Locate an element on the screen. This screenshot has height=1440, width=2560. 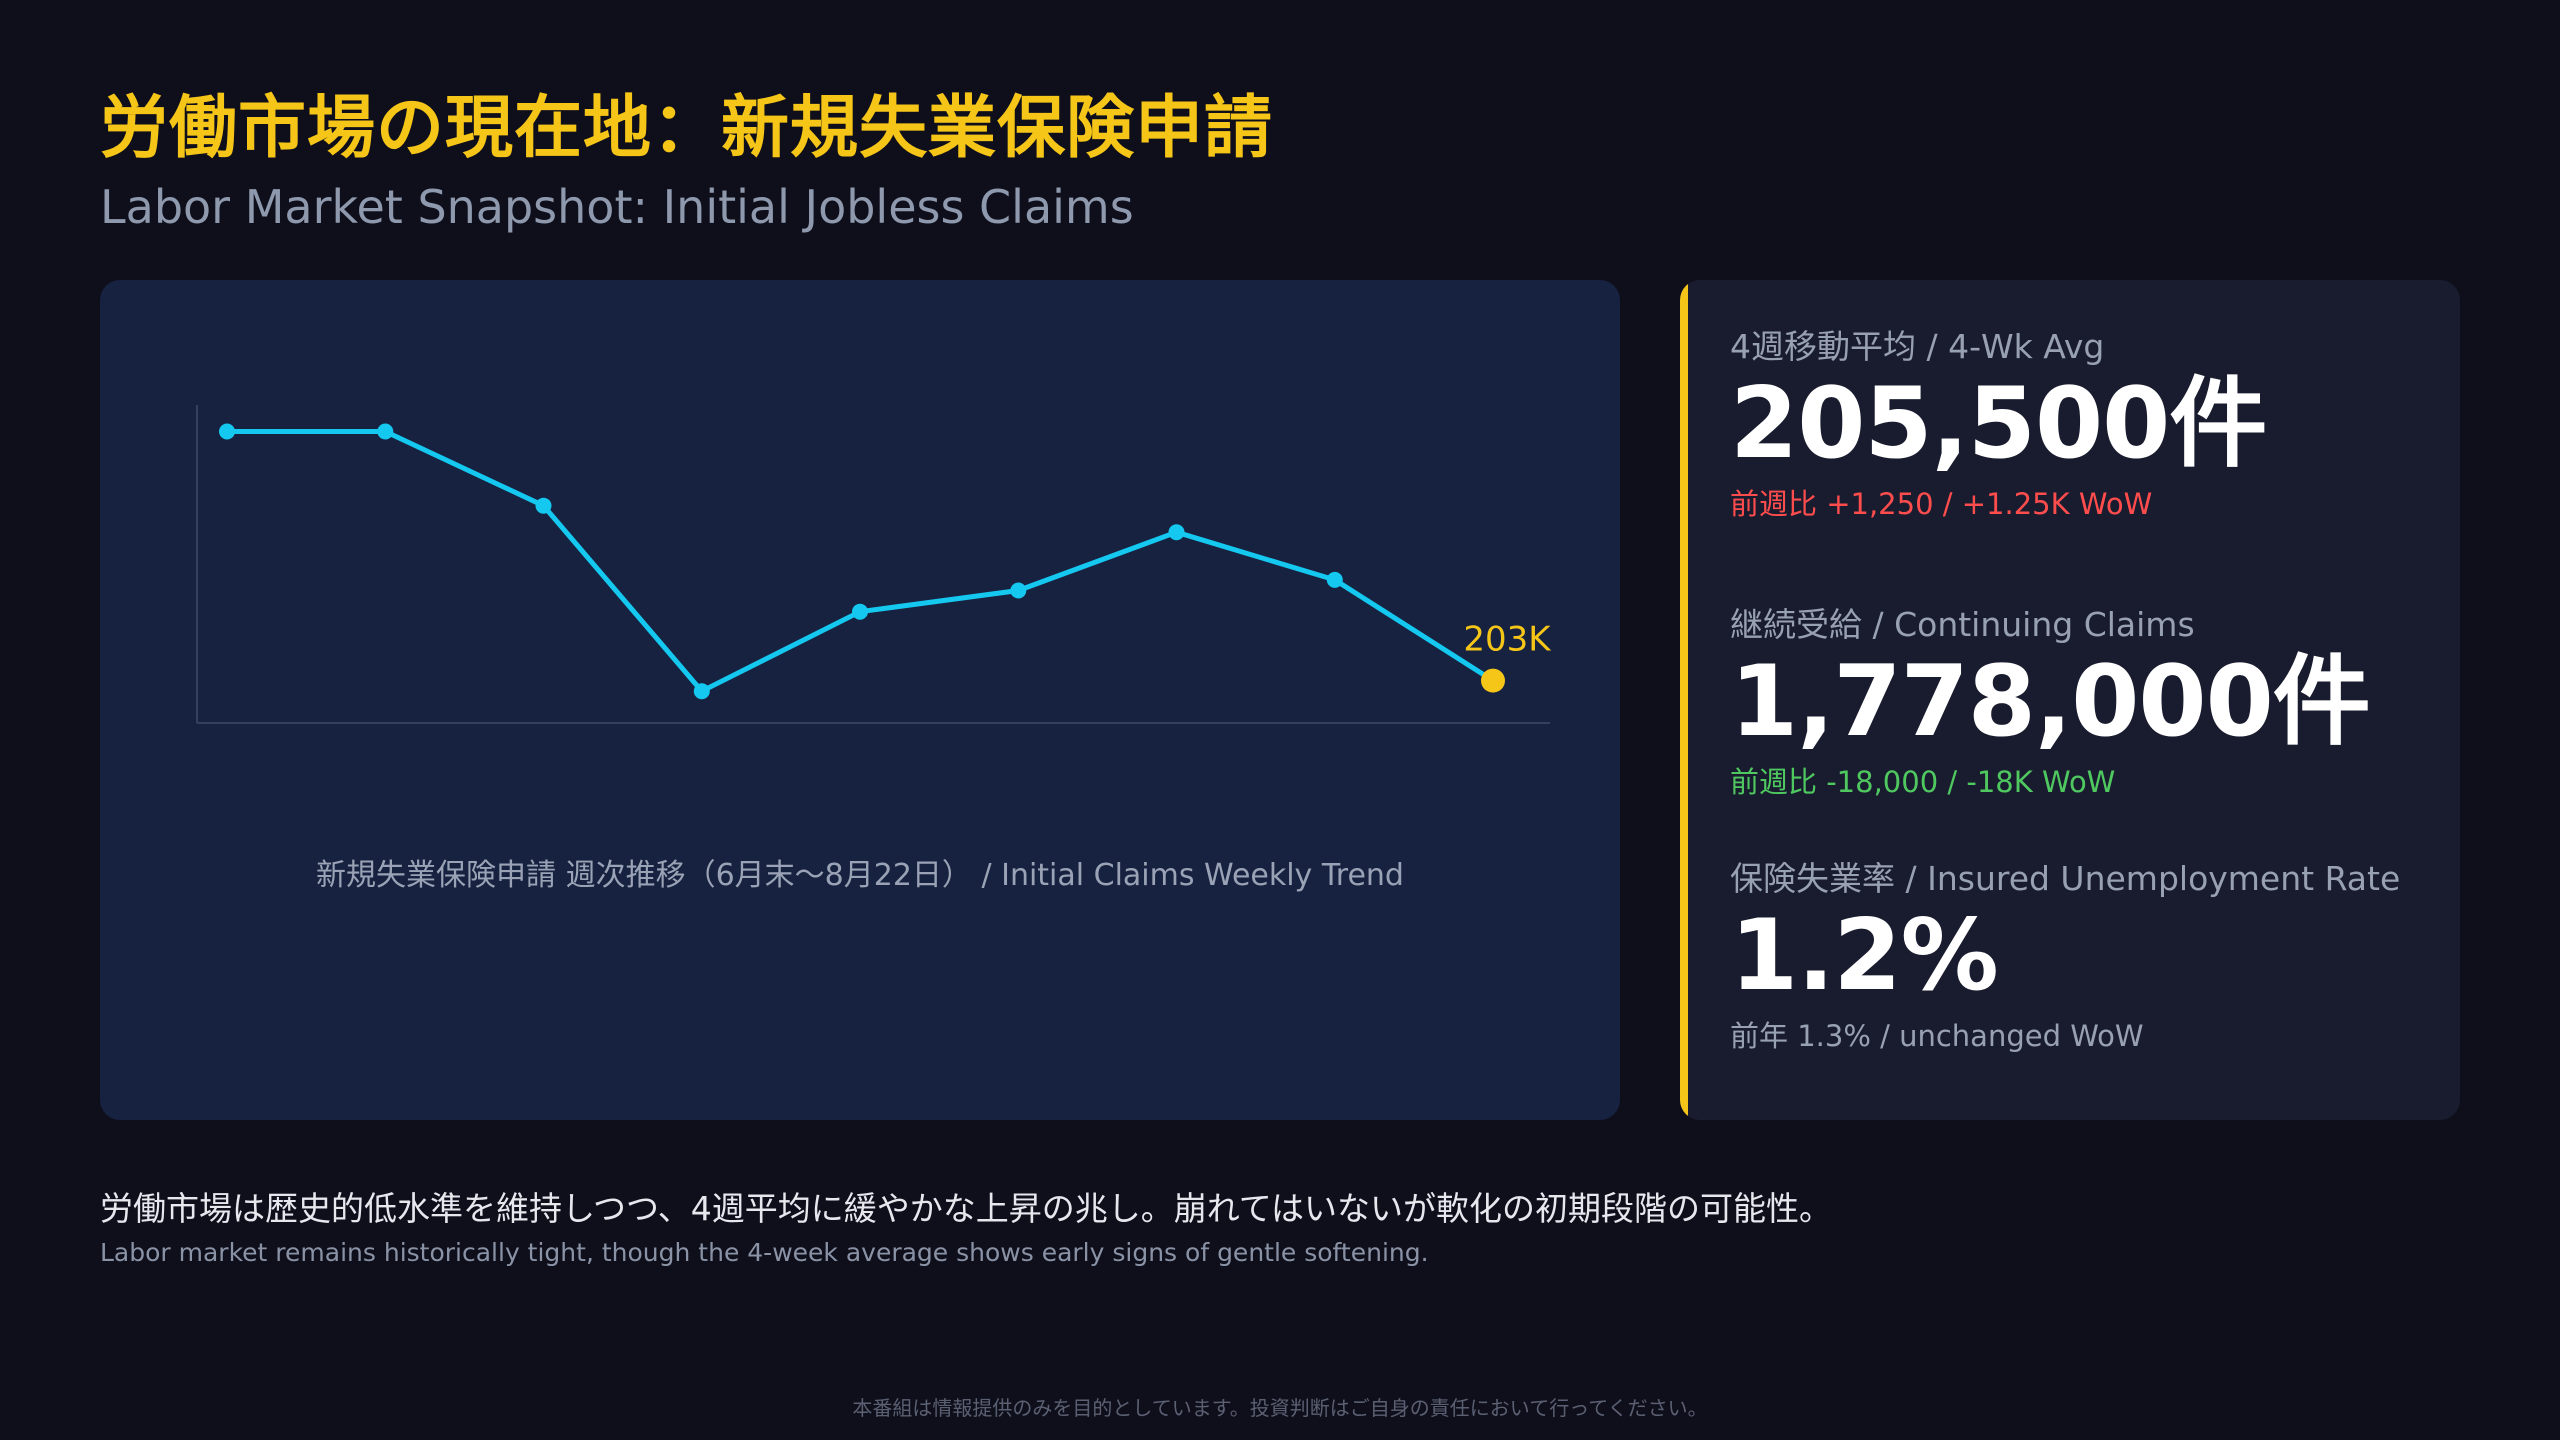
stat-value: 205,500件 is located at coordinates (1998, 424).